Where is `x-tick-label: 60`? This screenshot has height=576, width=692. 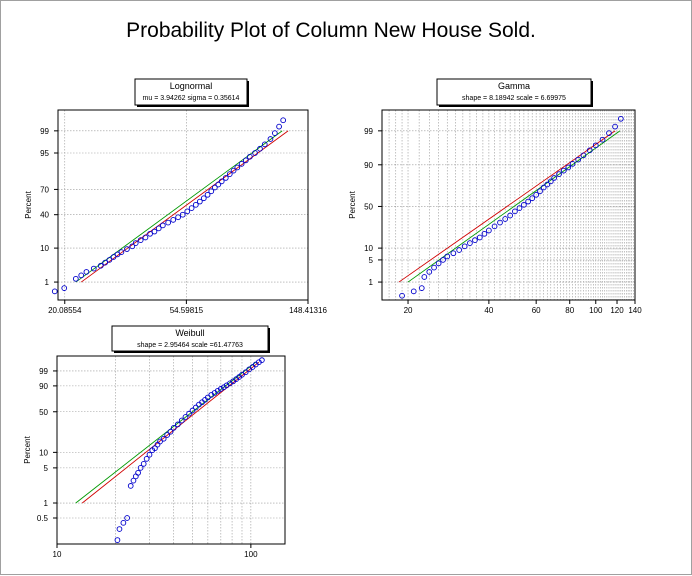 x-tick-label: 60 is located at coordinates (536, 310).